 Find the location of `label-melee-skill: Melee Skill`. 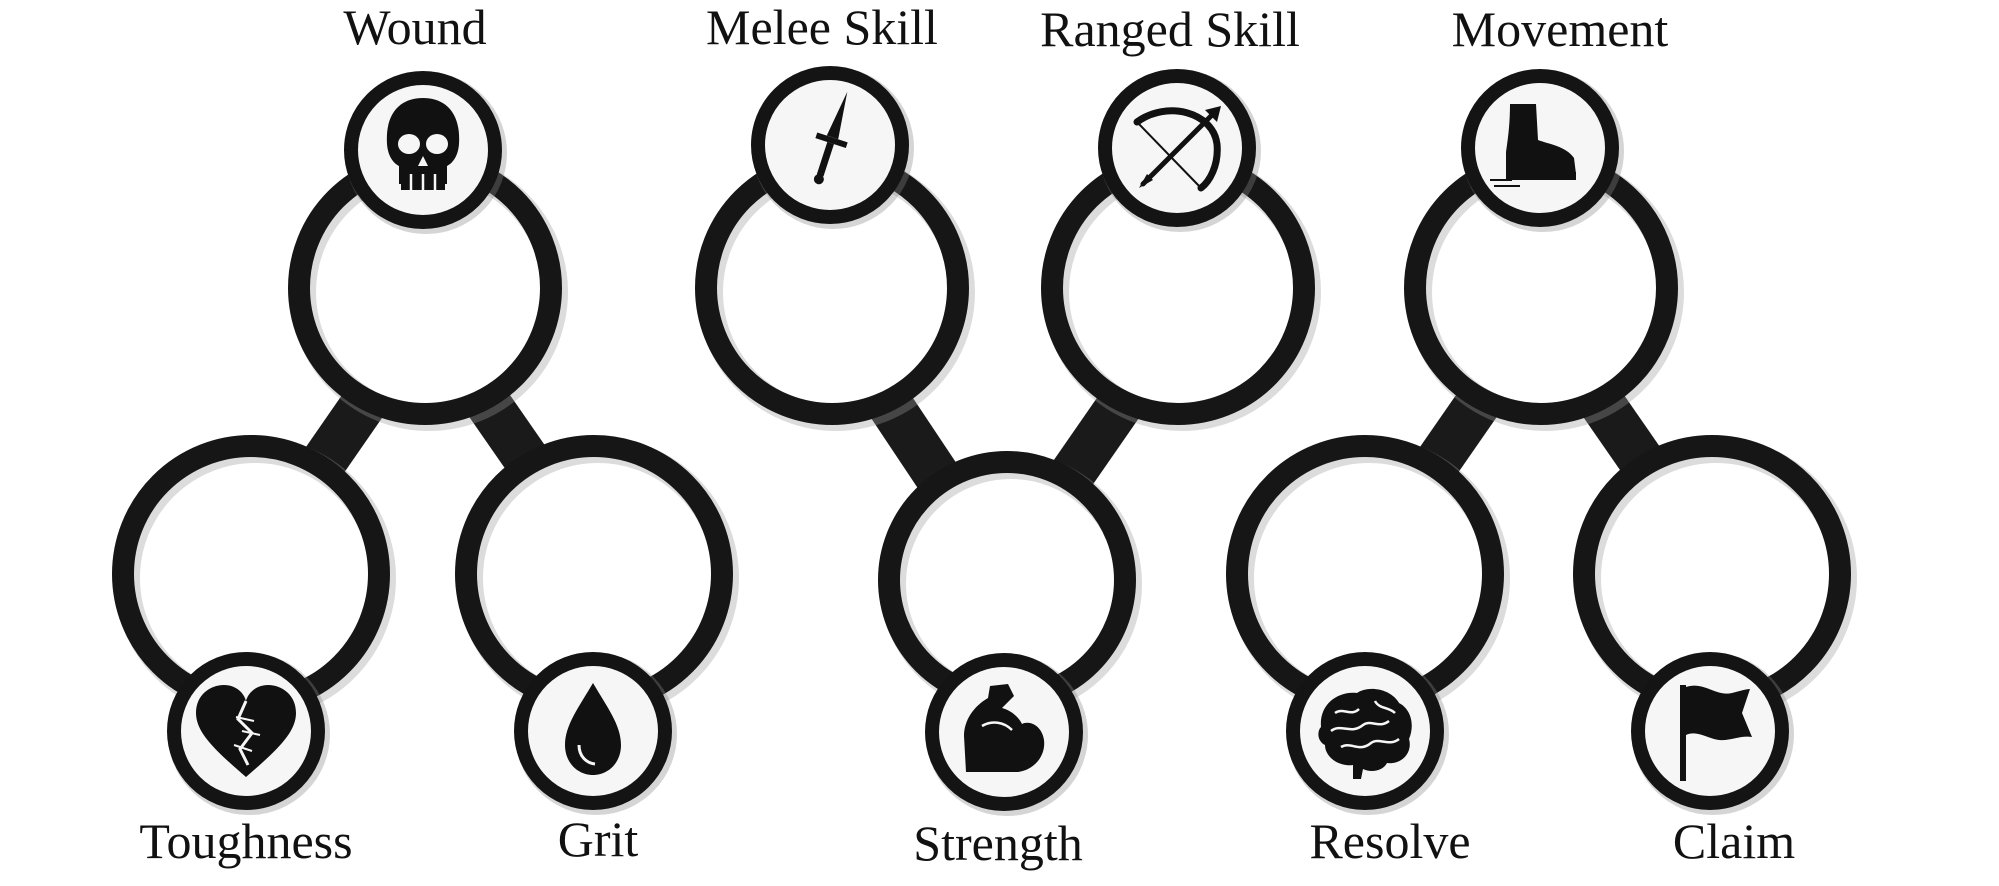

label-melee-skill: Melee Skill is located at coordinates (822, 27).